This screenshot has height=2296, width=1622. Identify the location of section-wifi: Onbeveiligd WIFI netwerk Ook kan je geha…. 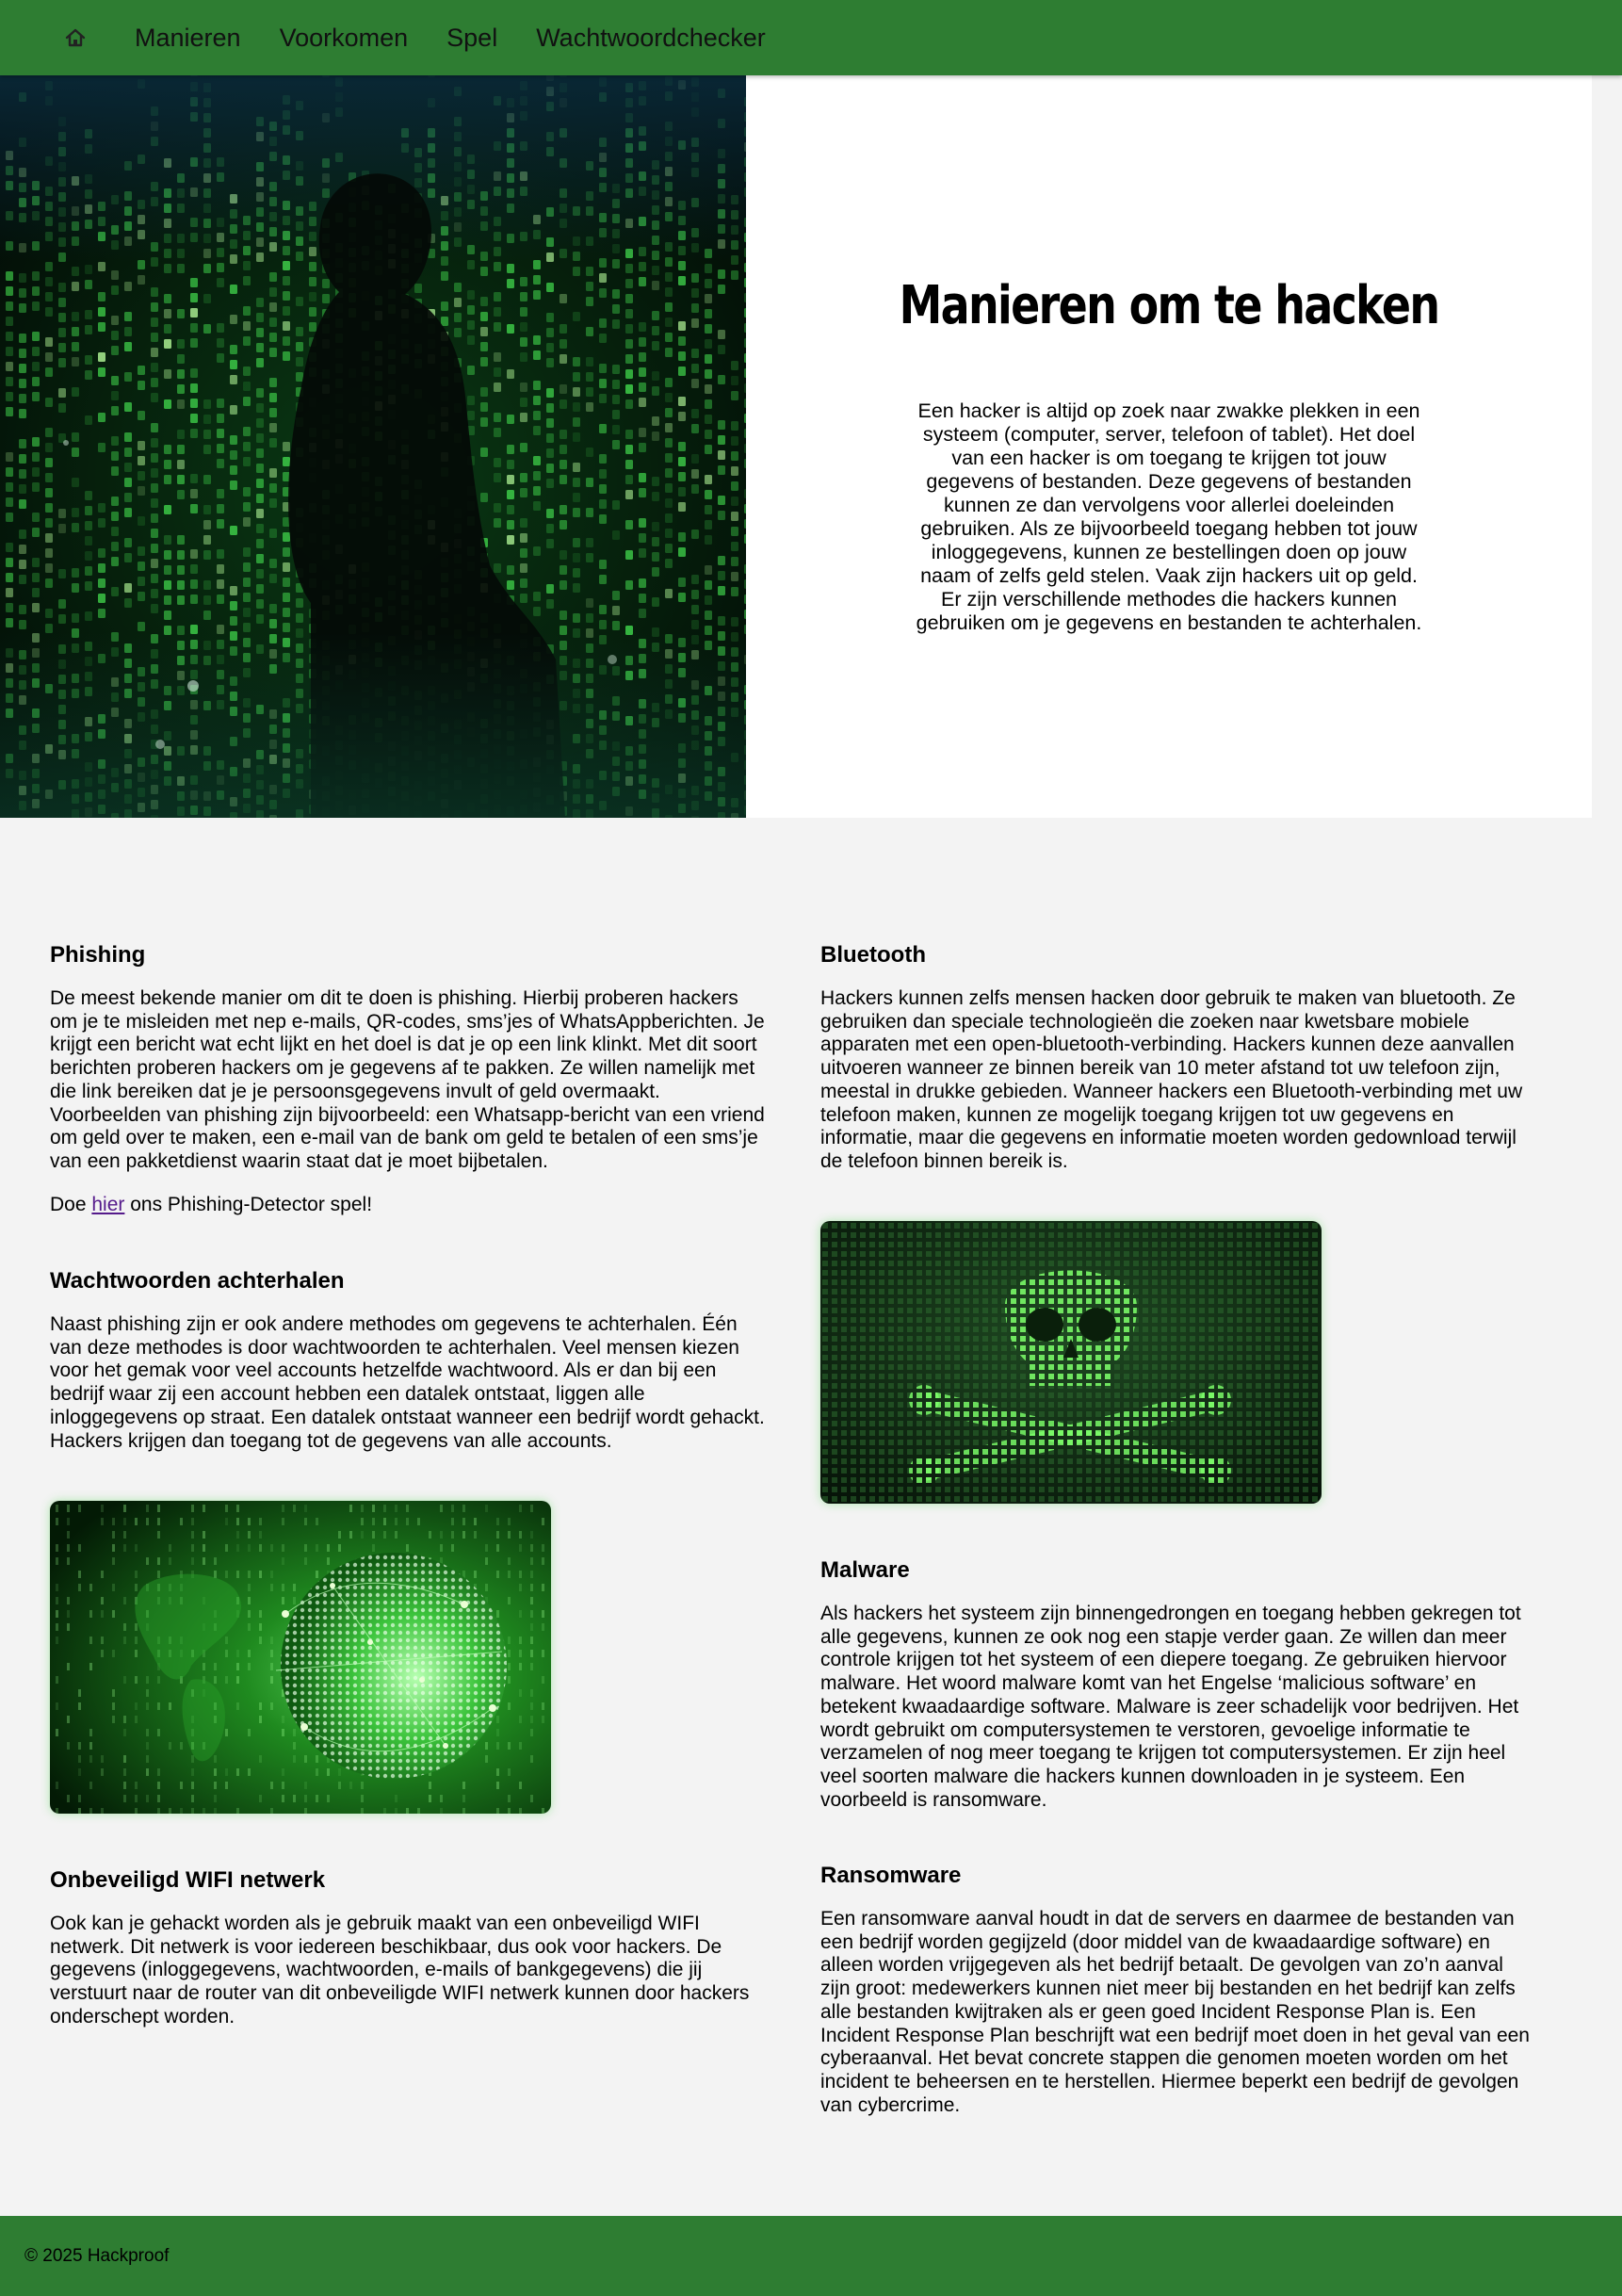
(408, 1948).